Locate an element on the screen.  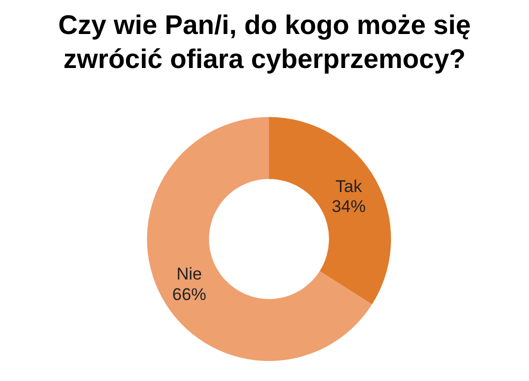
data-label: 34% is located at coordinates (349, 206).